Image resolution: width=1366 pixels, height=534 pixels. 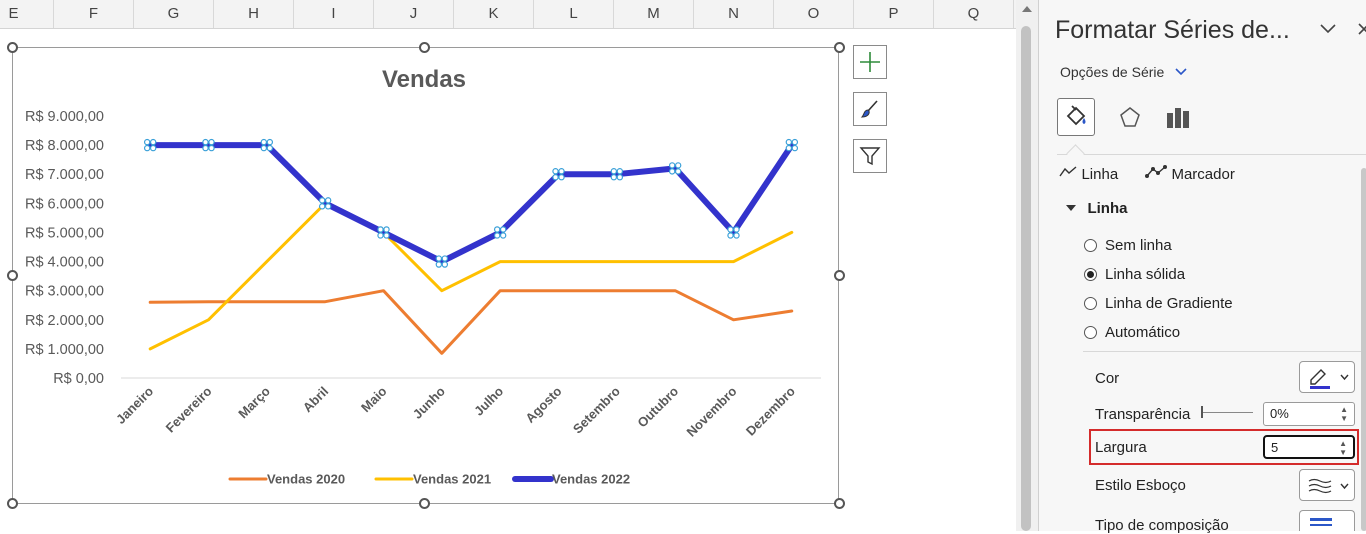 What do you see at coordinates (254, 402) in the screenshot?
I see `x-category-label: Março` at bounding box center [254, 402].